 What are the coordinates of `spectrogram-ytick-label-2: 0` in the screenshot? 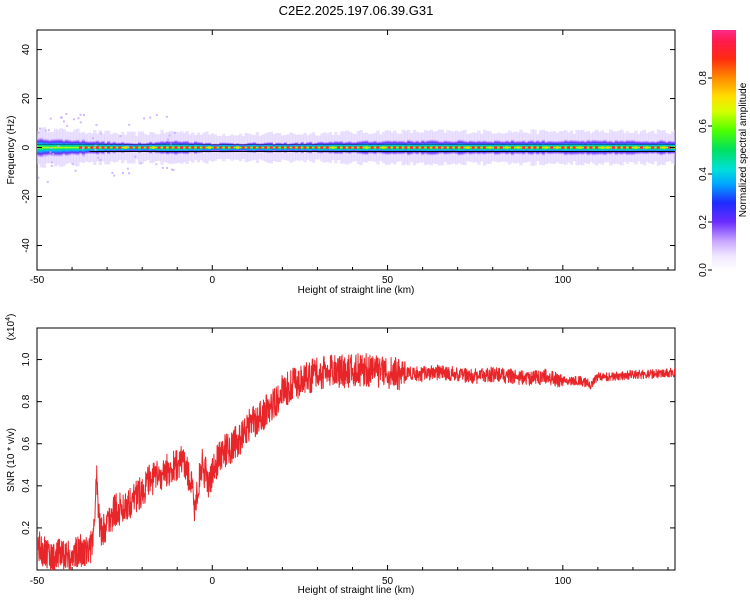 It's located at (26, 147).